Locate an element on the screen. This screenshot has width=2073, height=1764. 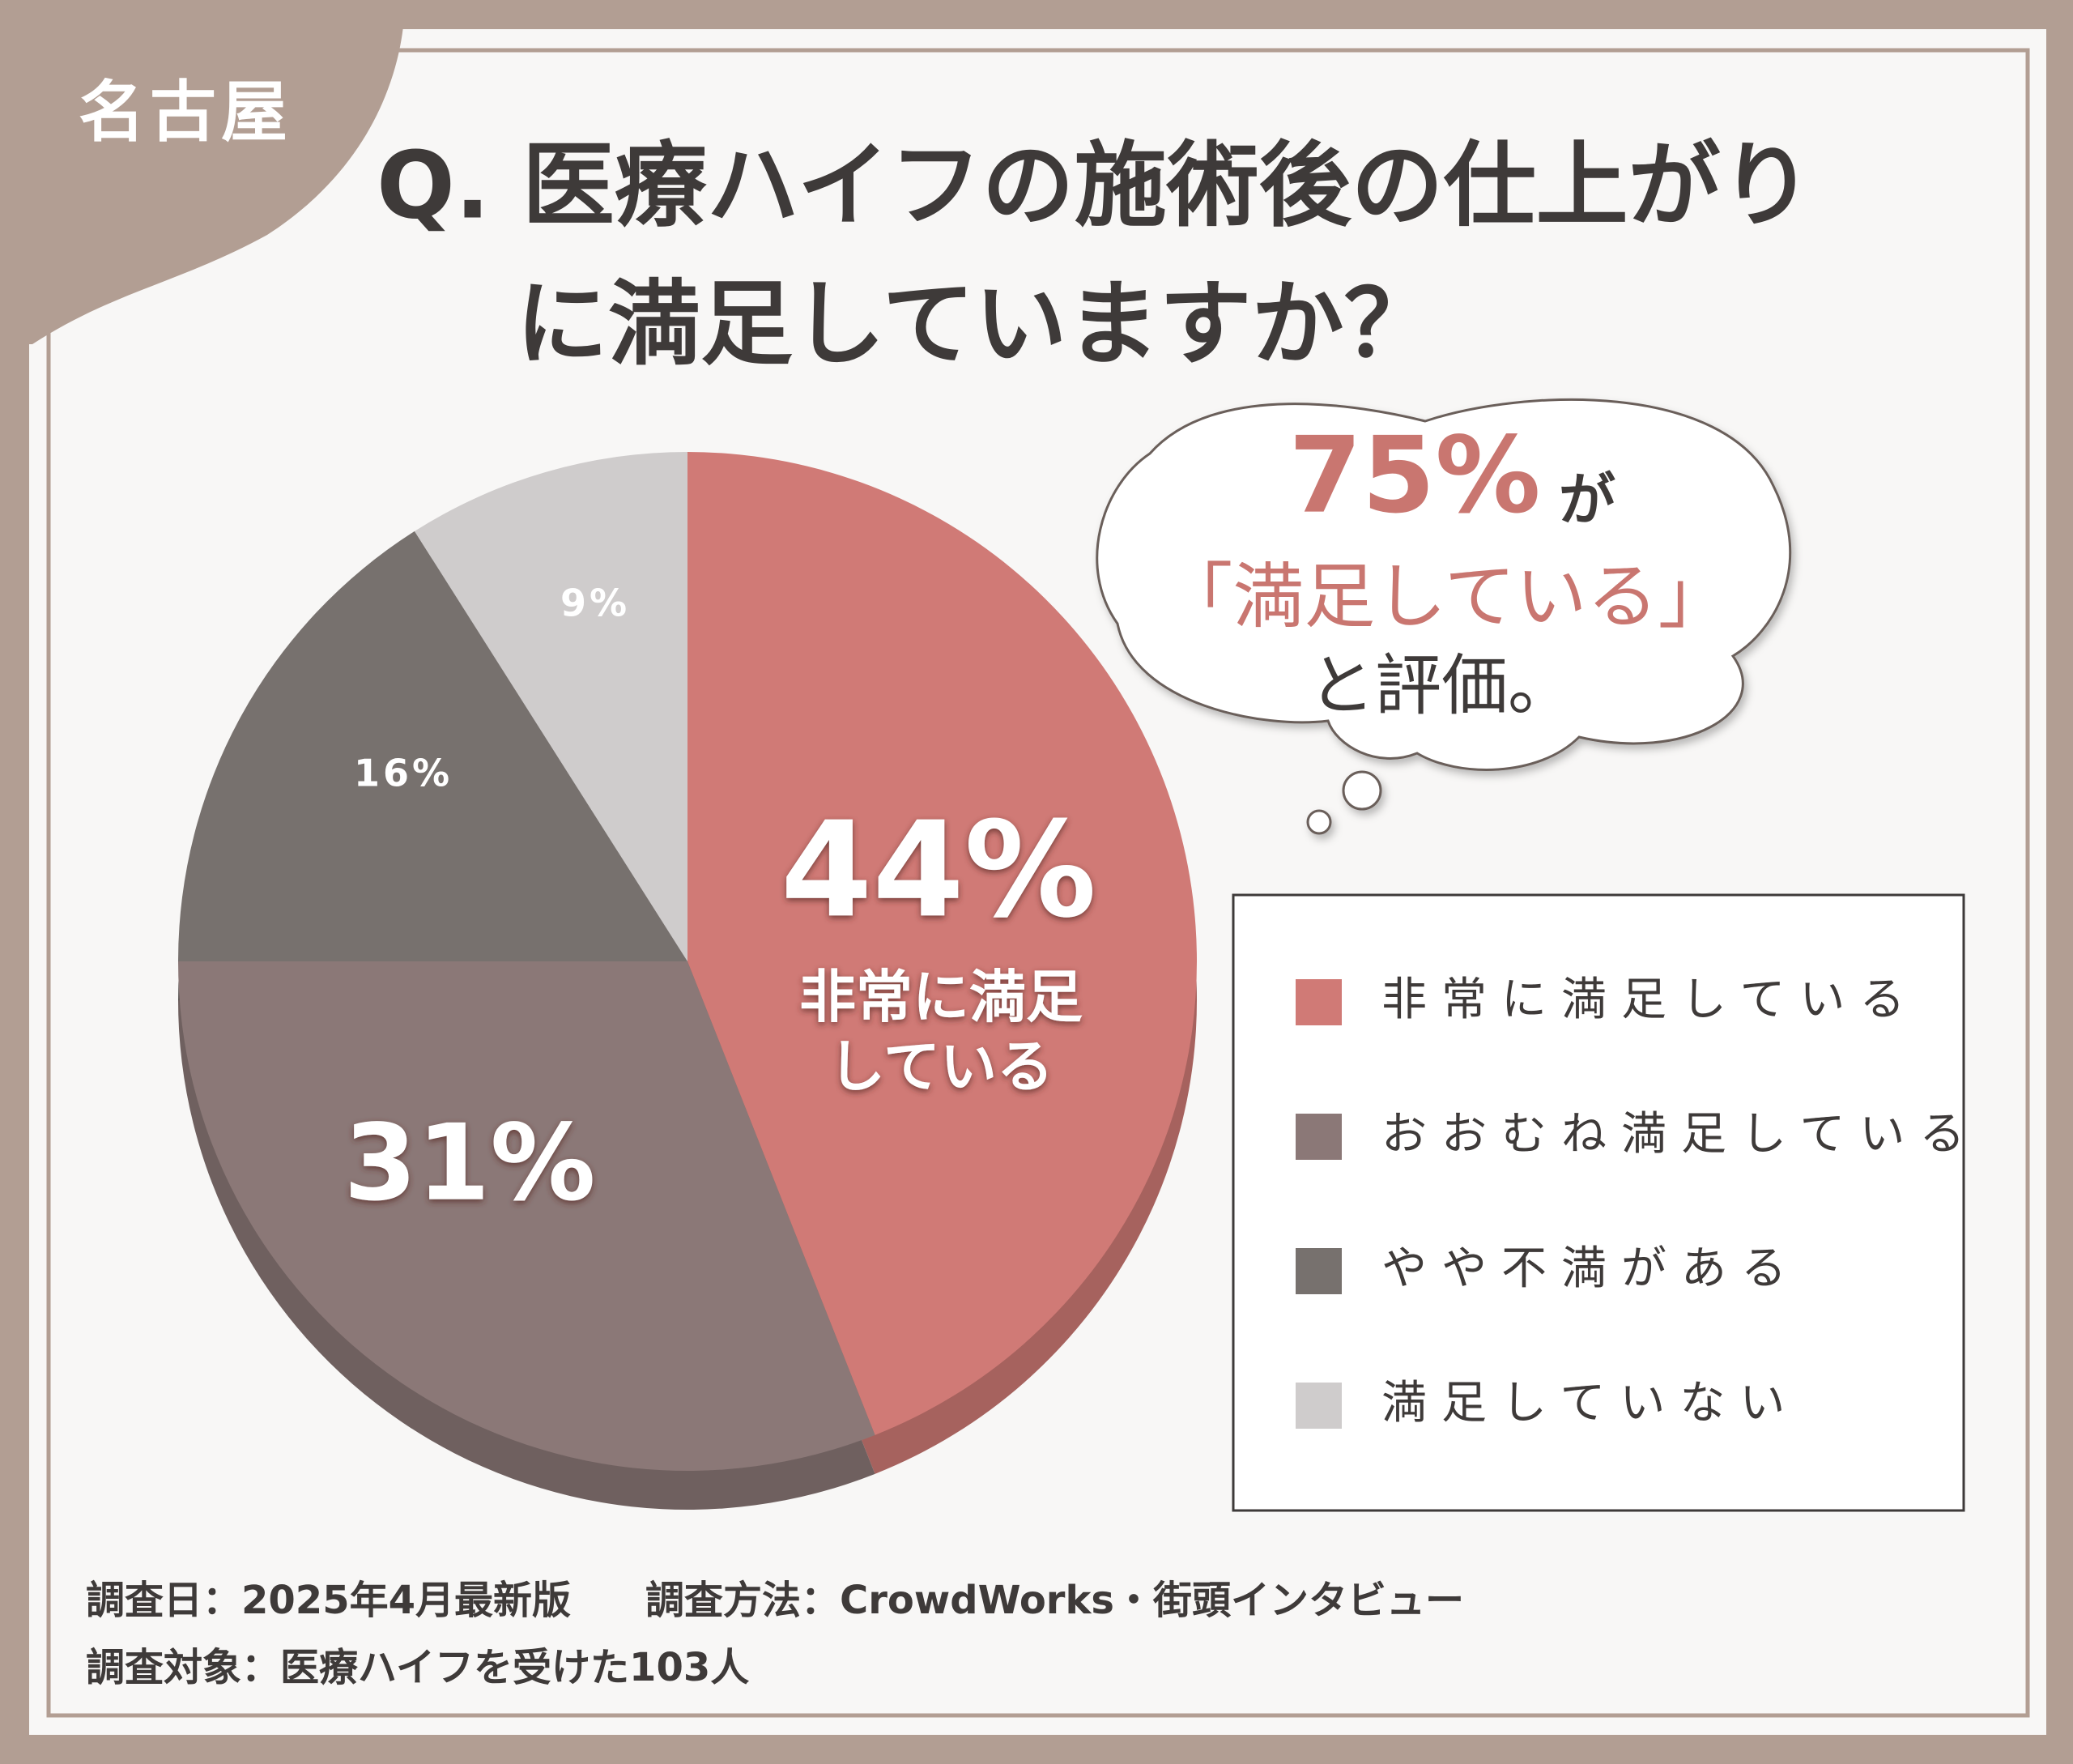
callout is located at coordinates (1444, 616).